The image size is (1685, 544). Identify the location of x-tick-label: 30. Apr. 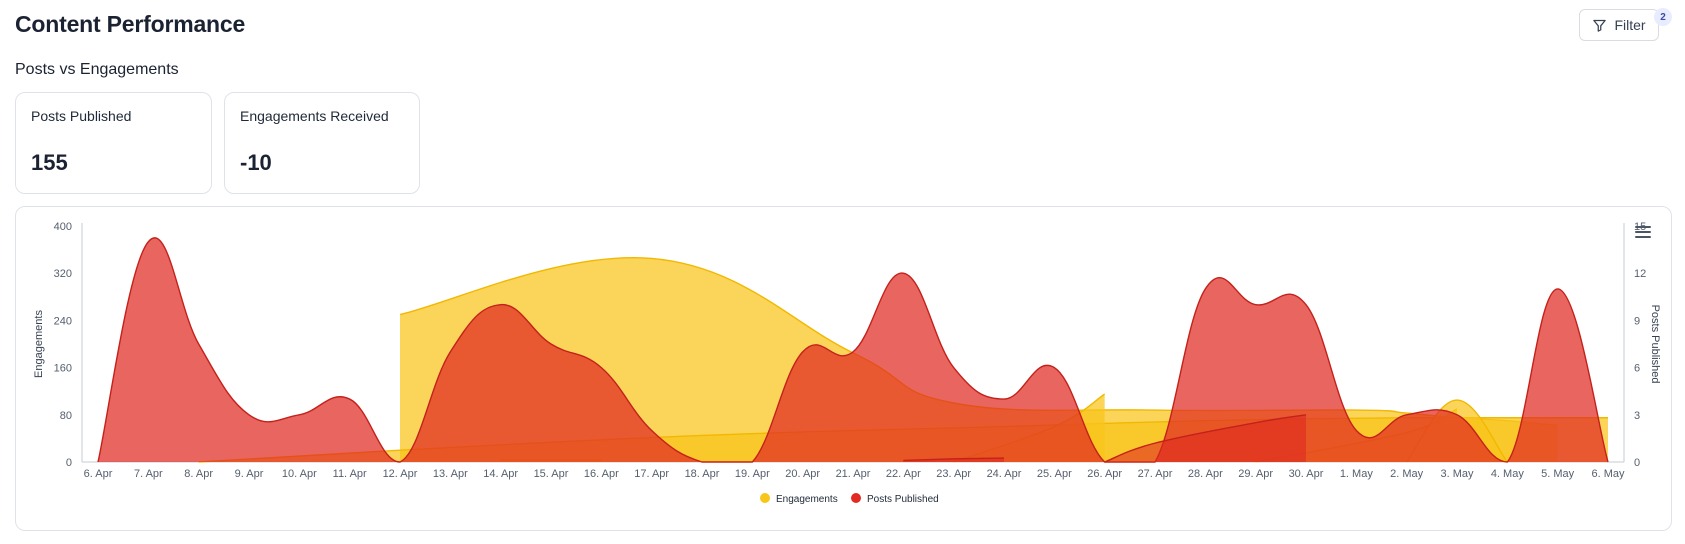
(1306, 474).